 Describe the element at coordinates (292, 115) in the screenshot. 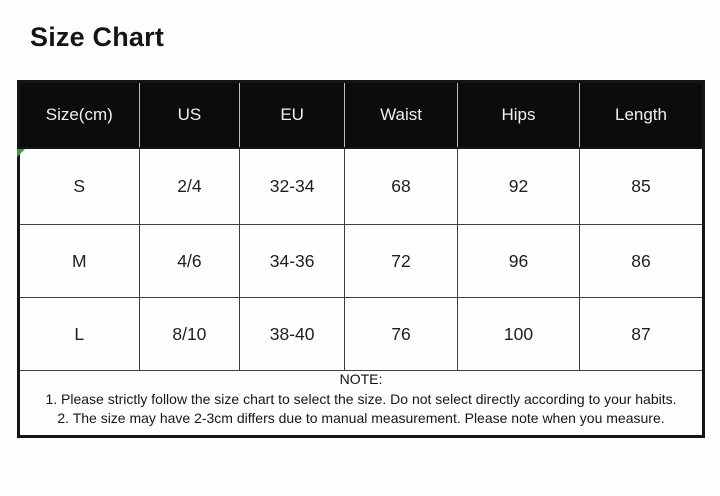

I see `column-header-eu: EU` at that location.